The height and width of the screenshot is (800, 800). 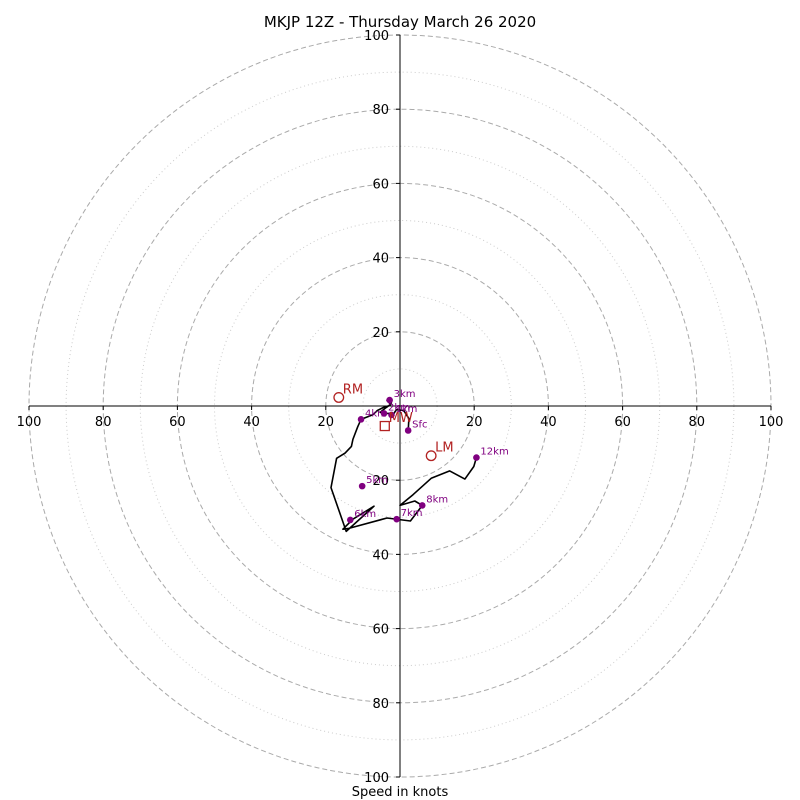 I want to click on height-marker-label: 8km, so click(x=437, y=499).